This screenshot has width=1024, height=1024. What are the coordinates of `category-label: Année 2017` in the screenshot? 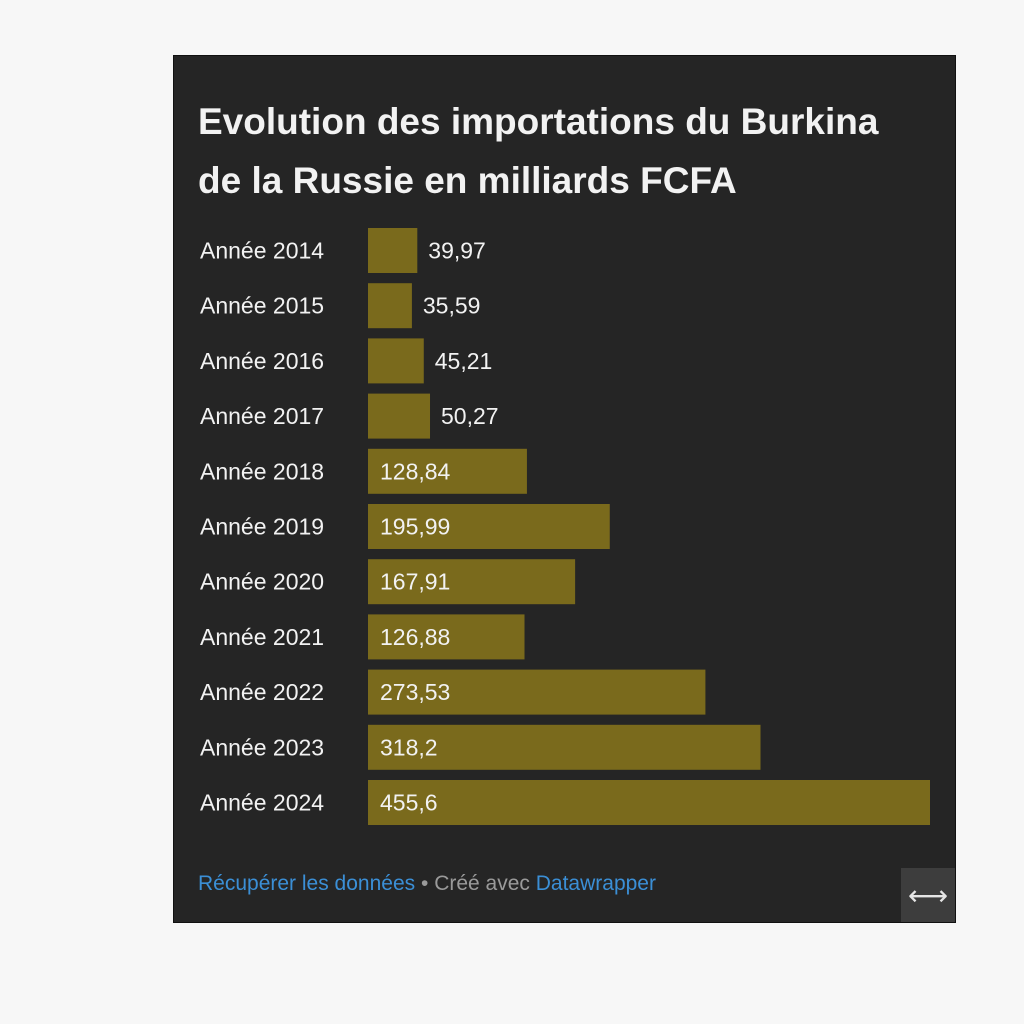 It's located at (262, 416).